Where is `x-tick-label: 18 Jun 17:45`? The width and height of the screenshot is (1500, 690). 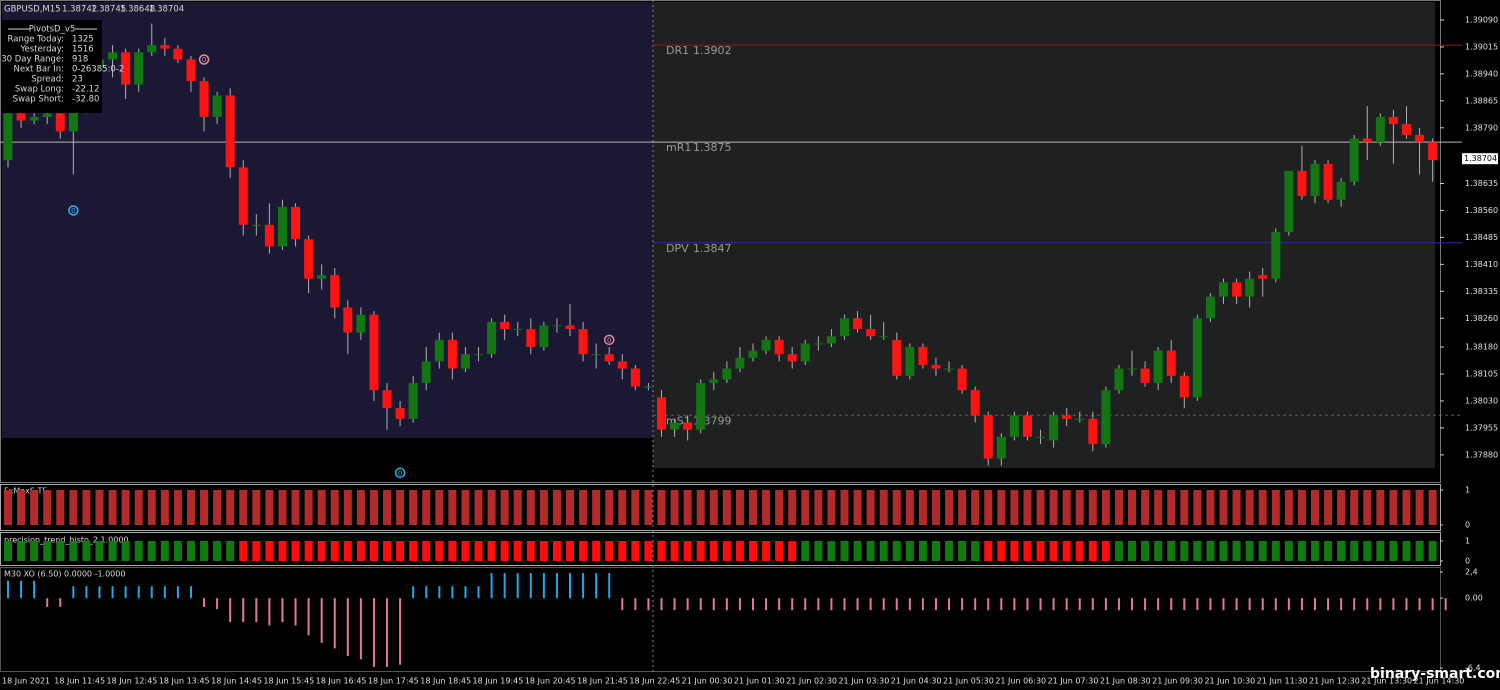 x-tick-label: 18 Jun 17:45 is located at coordinates (393, 681).